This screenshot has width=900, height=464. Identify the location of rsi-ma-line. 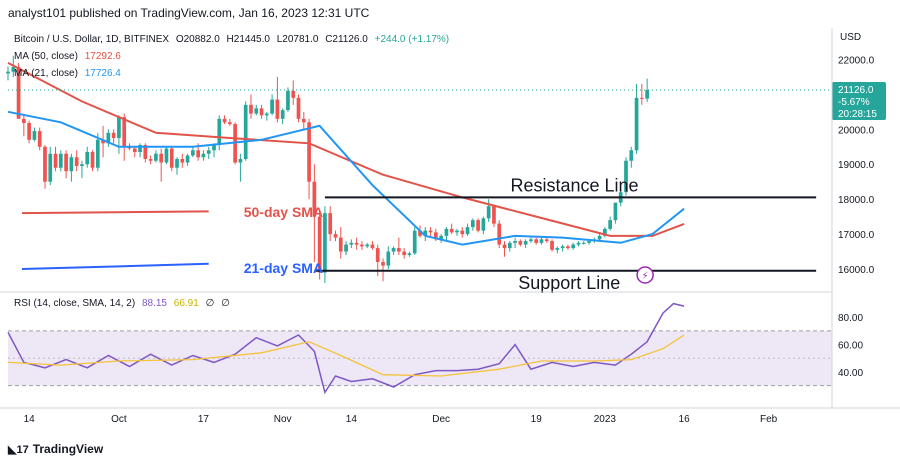
(346, 355).